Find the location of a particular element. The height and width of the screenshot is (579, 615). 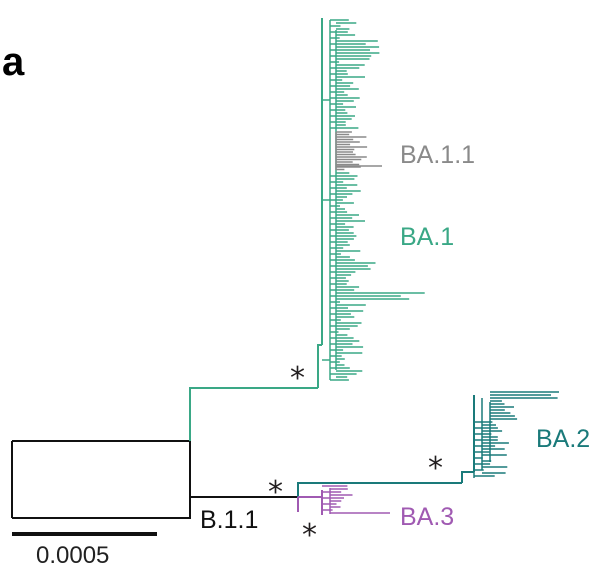

support-star-ba2-ba3: * is located at coordinates (275, 492).